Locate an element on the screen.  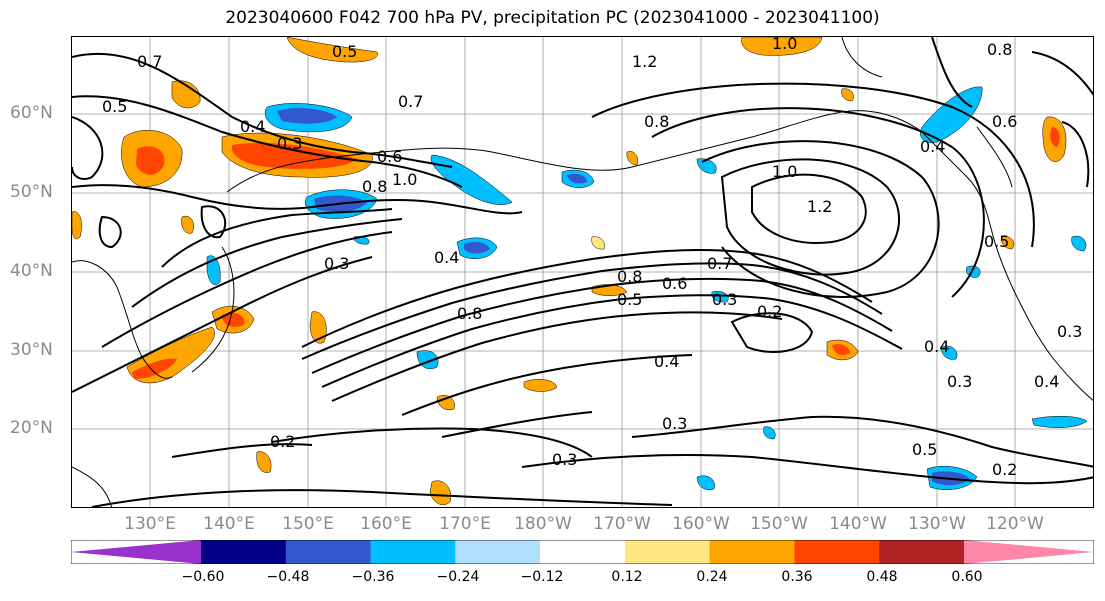
lon-label-130w: 130°W is located at coordinates (937, 524).